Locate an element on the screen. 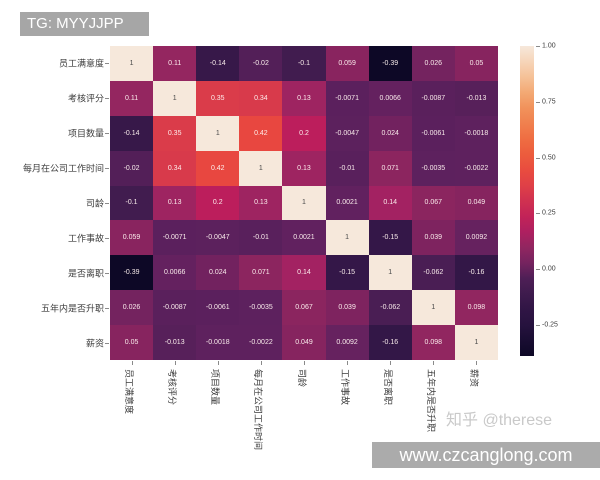 The image size is (600, 480). colorbar-tick-label-1: 0.75 is located at coordinates (549, 102).